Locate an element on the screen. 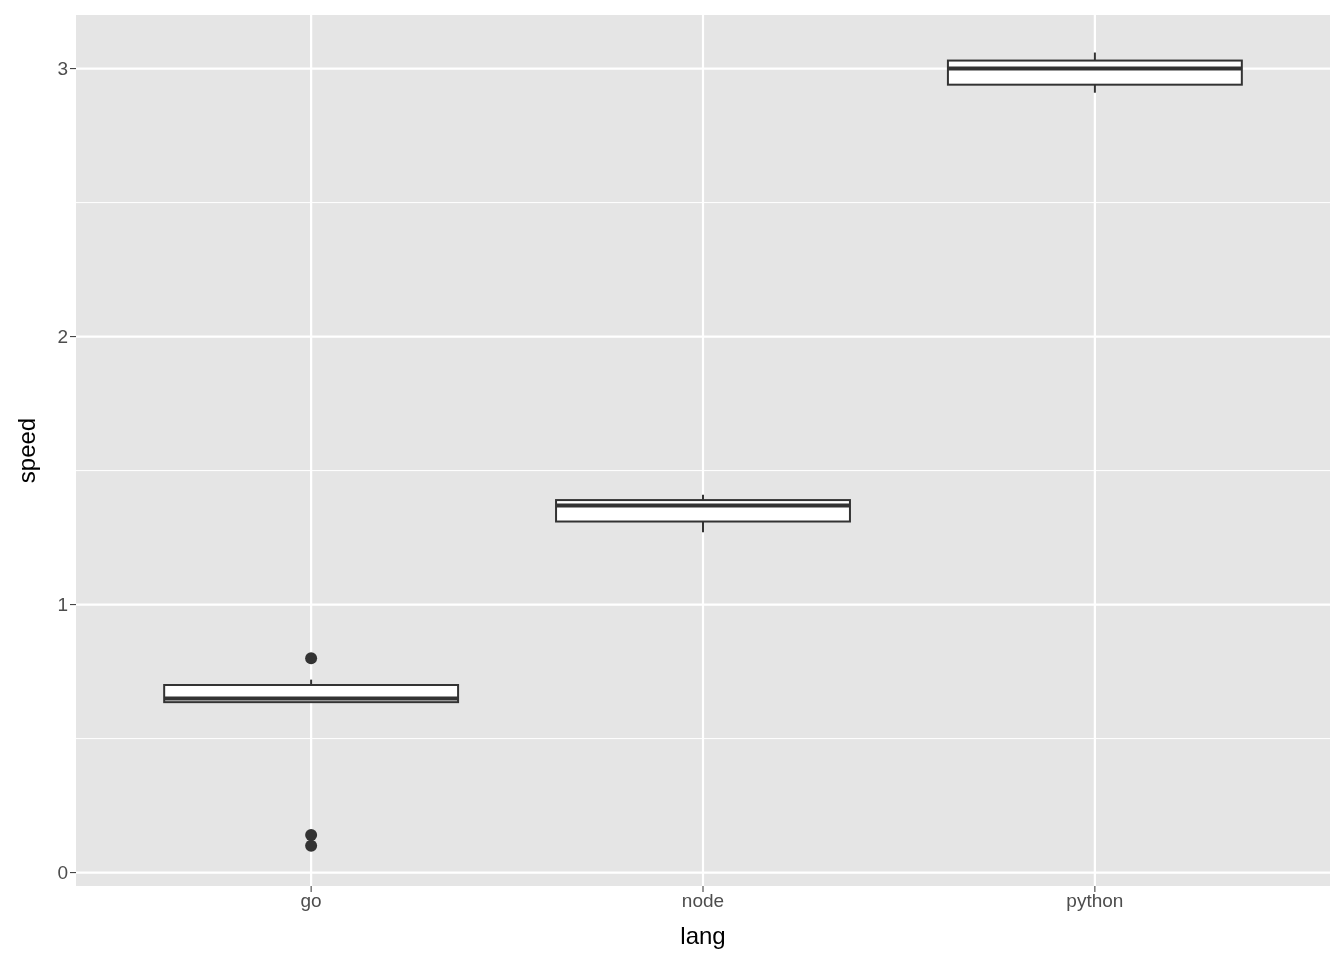  y-tick-label: 0 is located at coordinates (62, 873).